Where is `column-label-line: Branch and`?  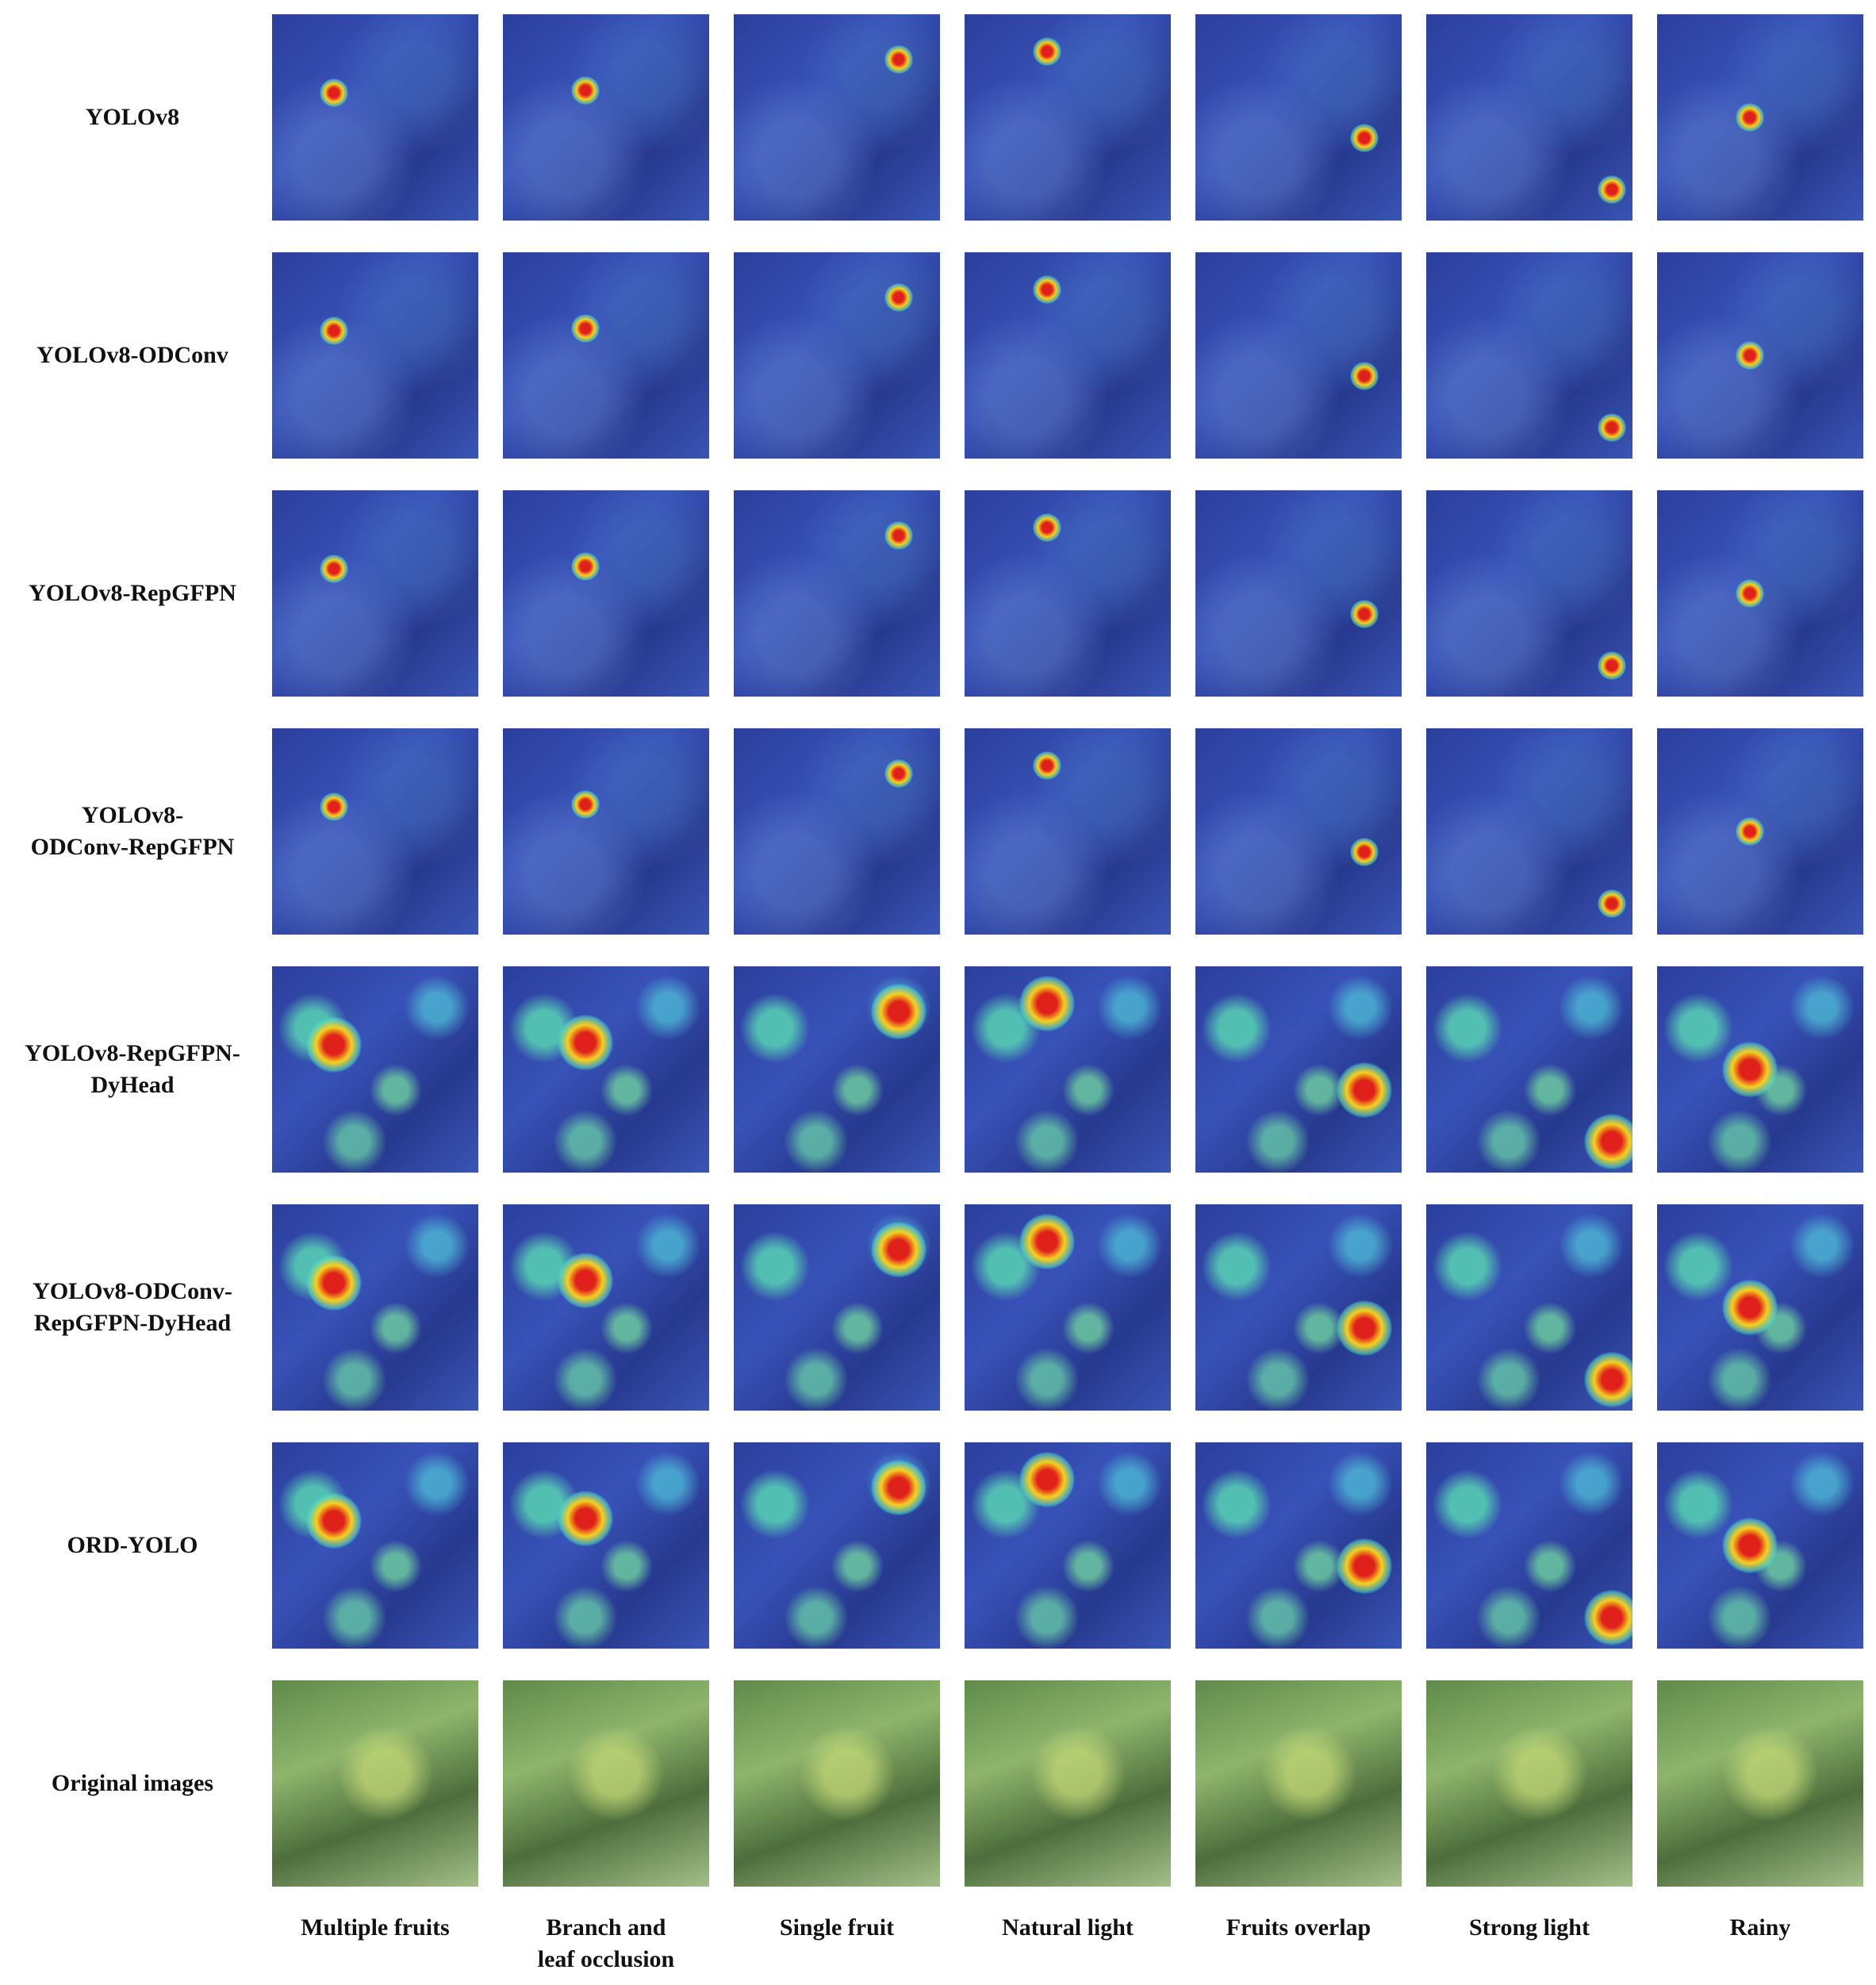
column-label-line: Branch and is located at coordinates (606, 1927).